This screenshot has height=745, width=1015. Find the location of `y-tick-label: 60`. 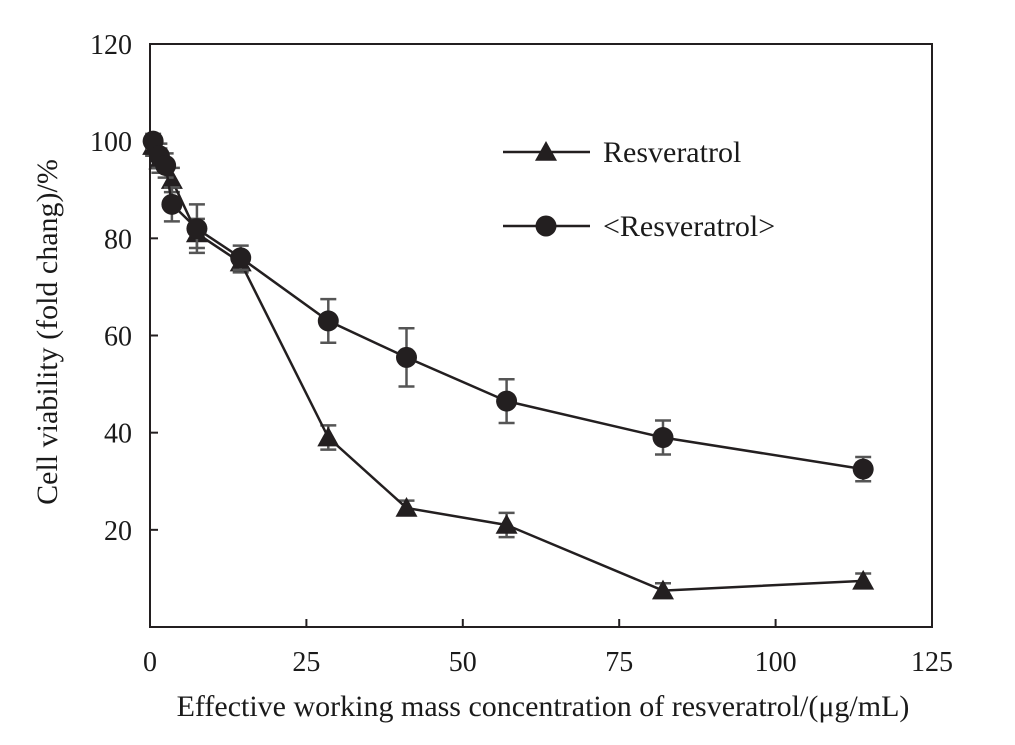

y-tick-label: 60 is located at coordinates (118, 337).